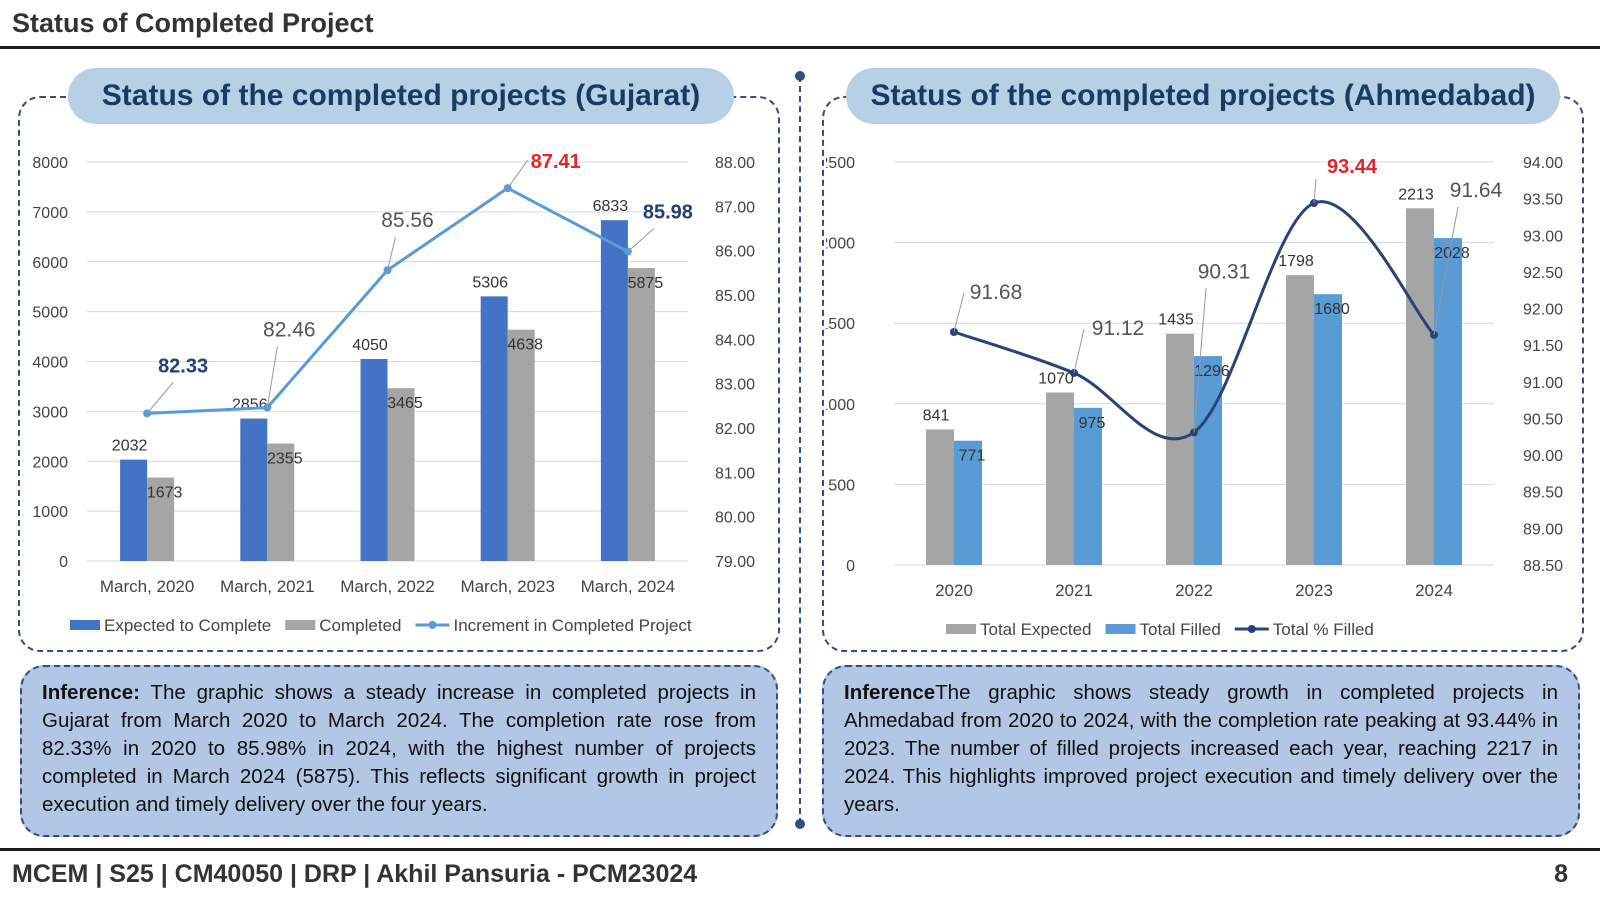  Describe the element at coordinates (996, 292) in the screenshot. I see `line-data-label: 91.68` at that location.